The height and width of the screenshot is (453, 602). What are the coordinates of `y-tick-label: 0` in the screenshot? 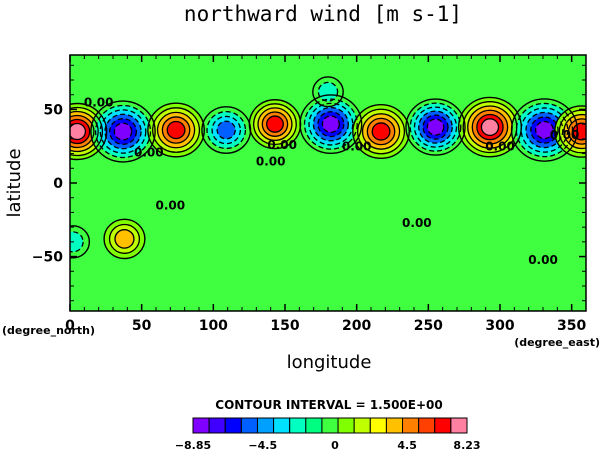 It's located at (58, 184).